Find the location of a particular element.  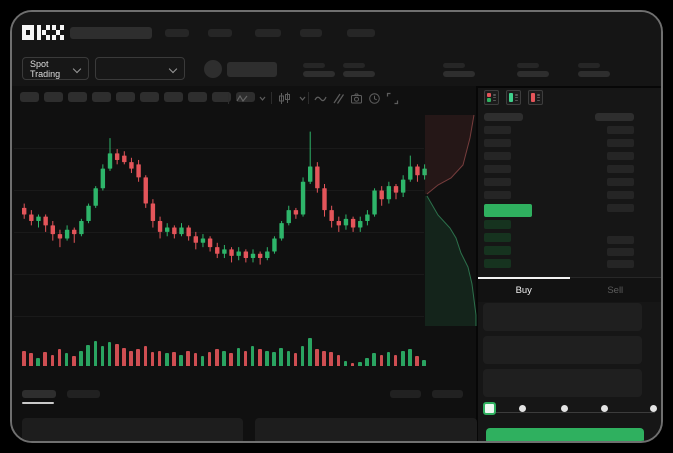

amount-slider-track is located at coordinates (572, 412).